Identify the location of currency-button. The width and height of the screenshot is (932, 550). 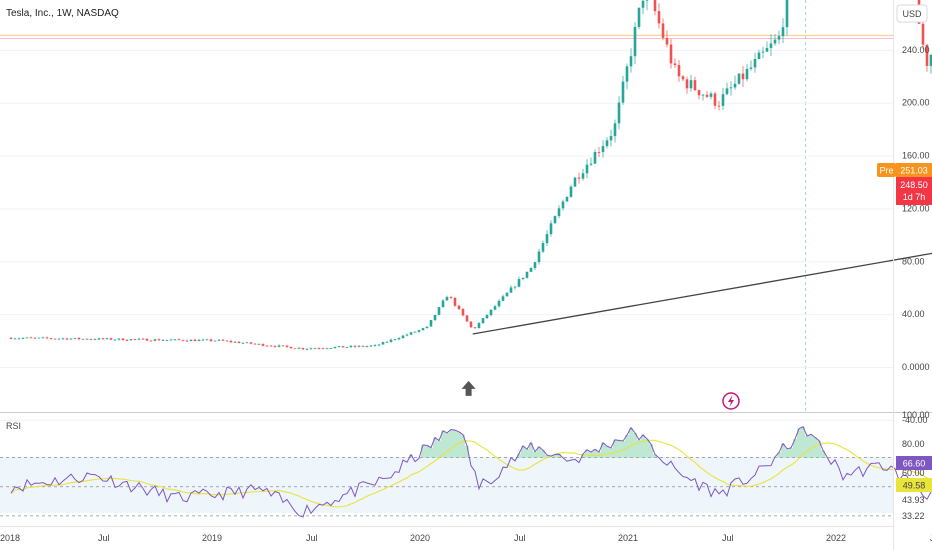
(912, 13).